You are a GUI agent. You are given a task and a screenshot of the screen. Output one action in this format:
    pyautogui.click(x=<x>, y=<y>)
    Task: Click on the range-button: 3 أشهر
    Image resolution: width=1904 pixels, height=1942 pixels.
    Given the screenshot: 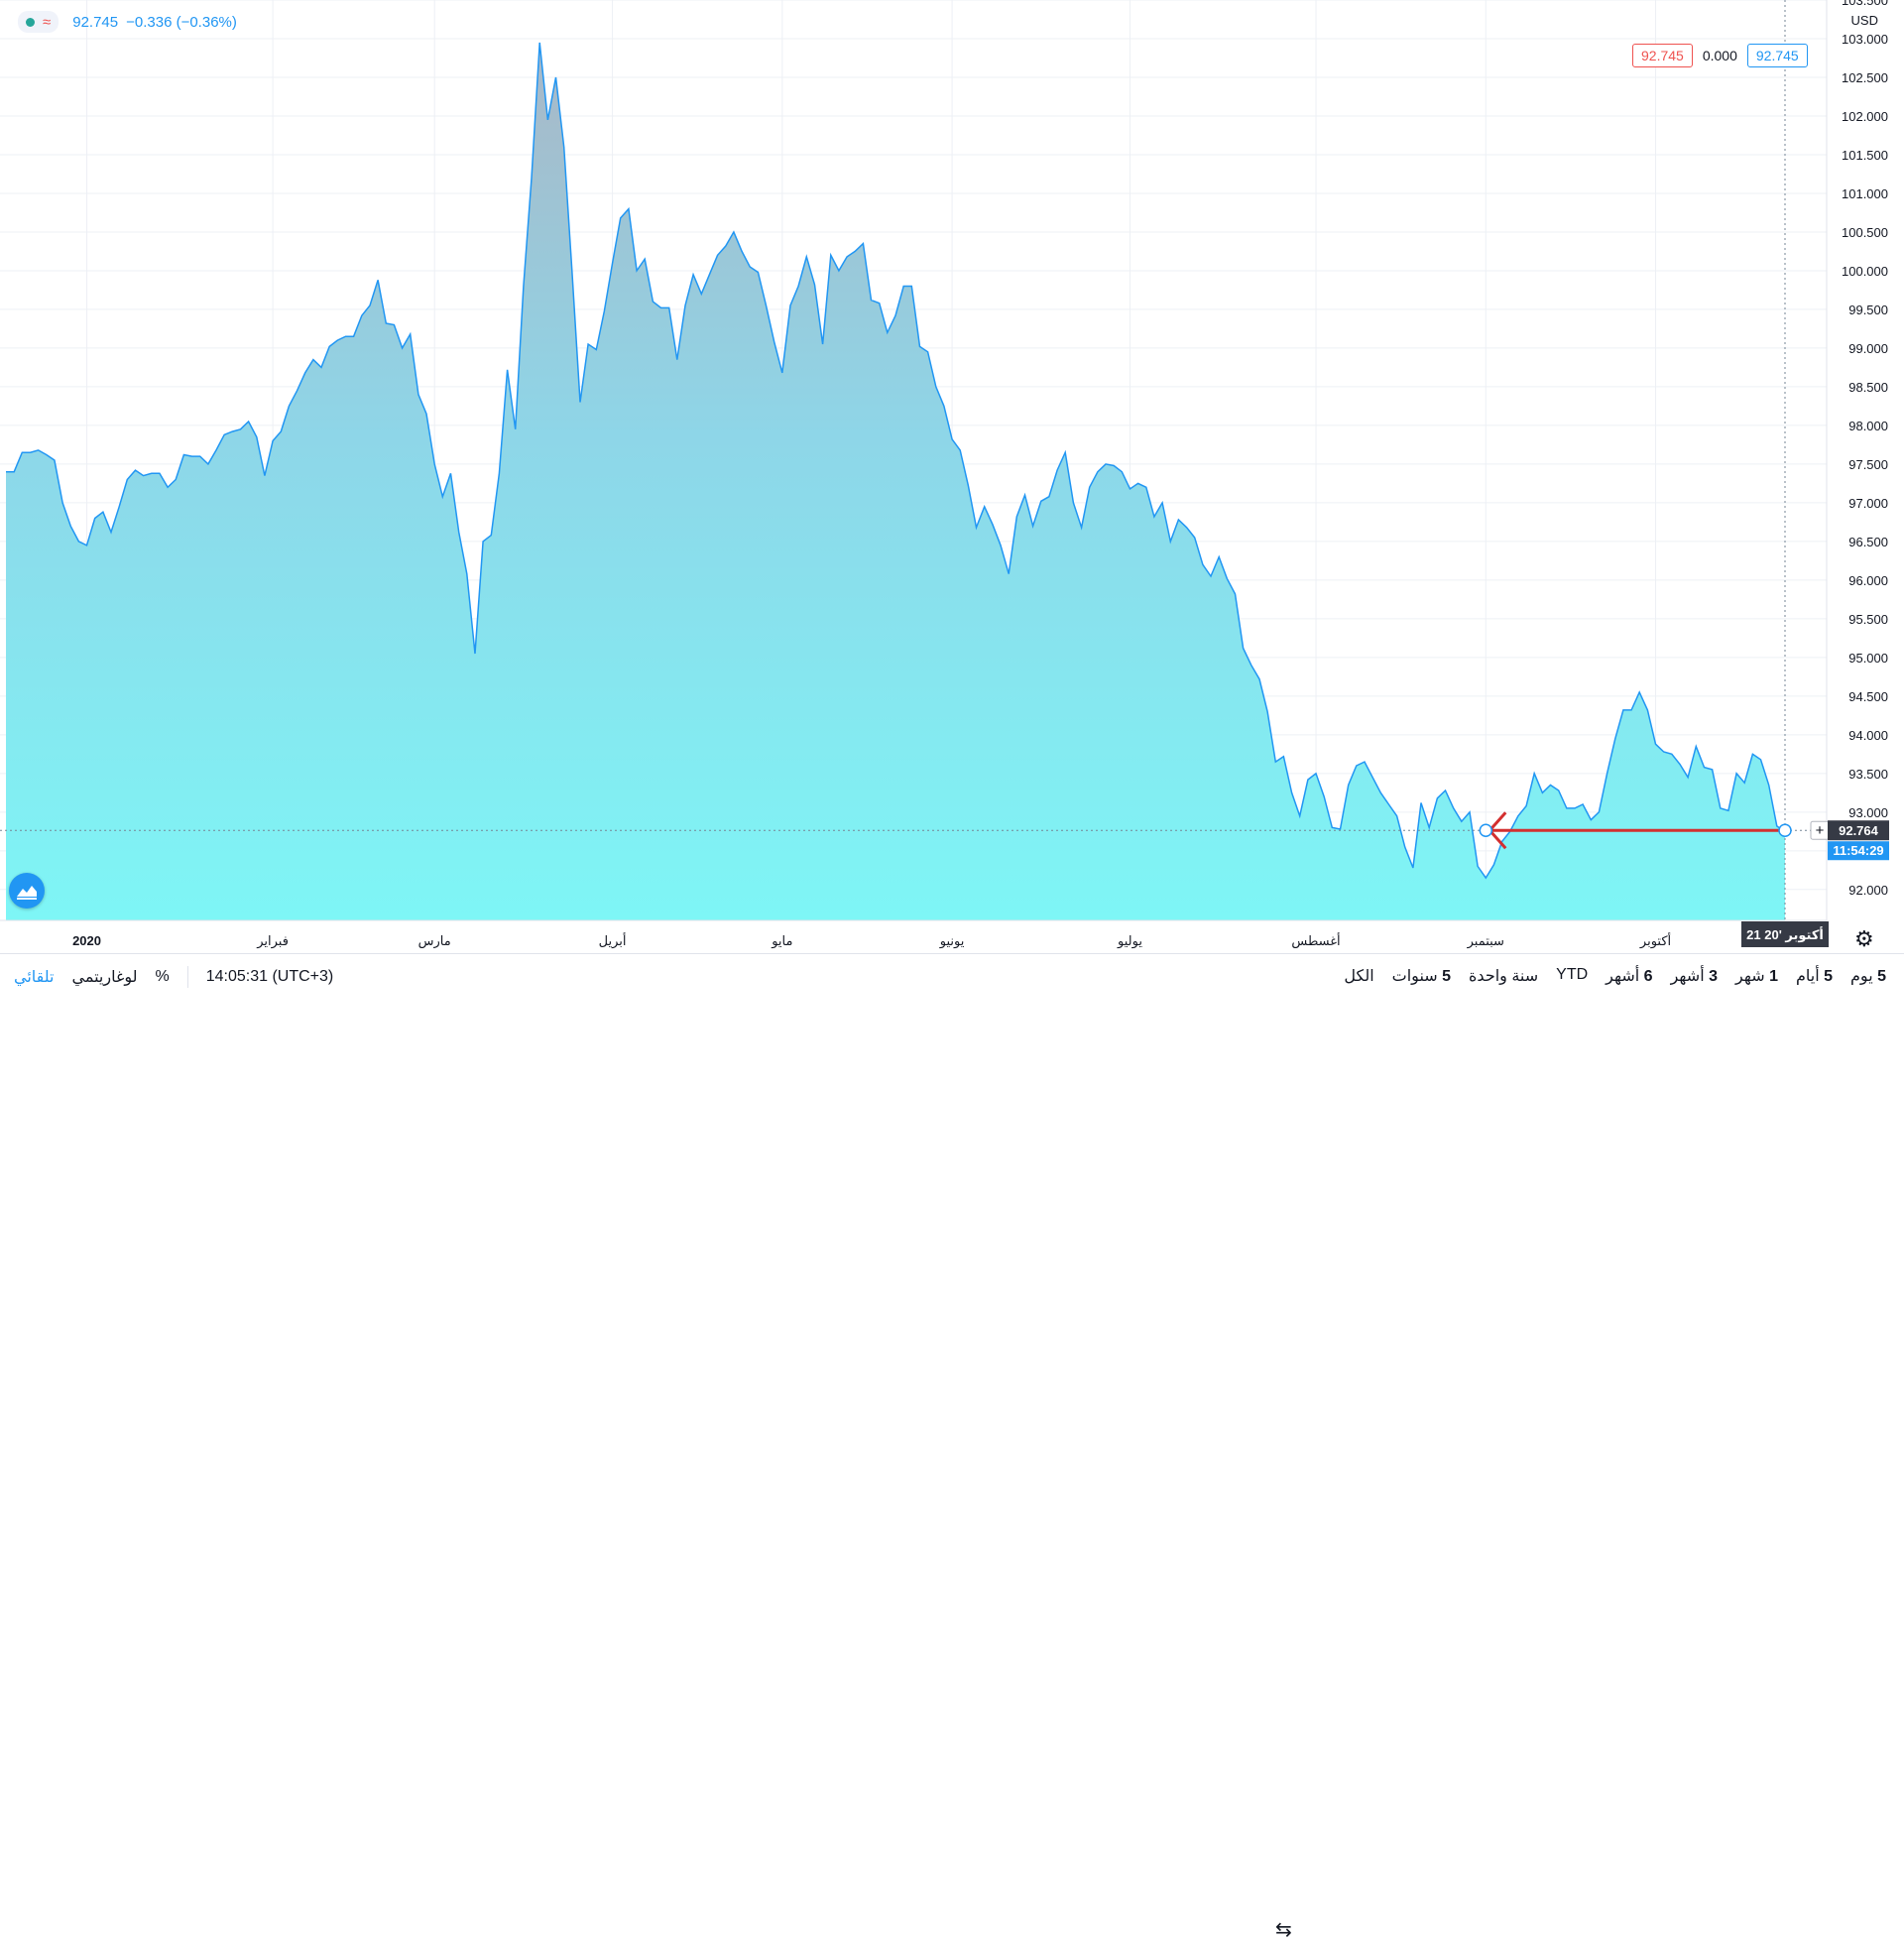 What is the action you would take?
    pyautogui.click(x=1694, y=976)
    